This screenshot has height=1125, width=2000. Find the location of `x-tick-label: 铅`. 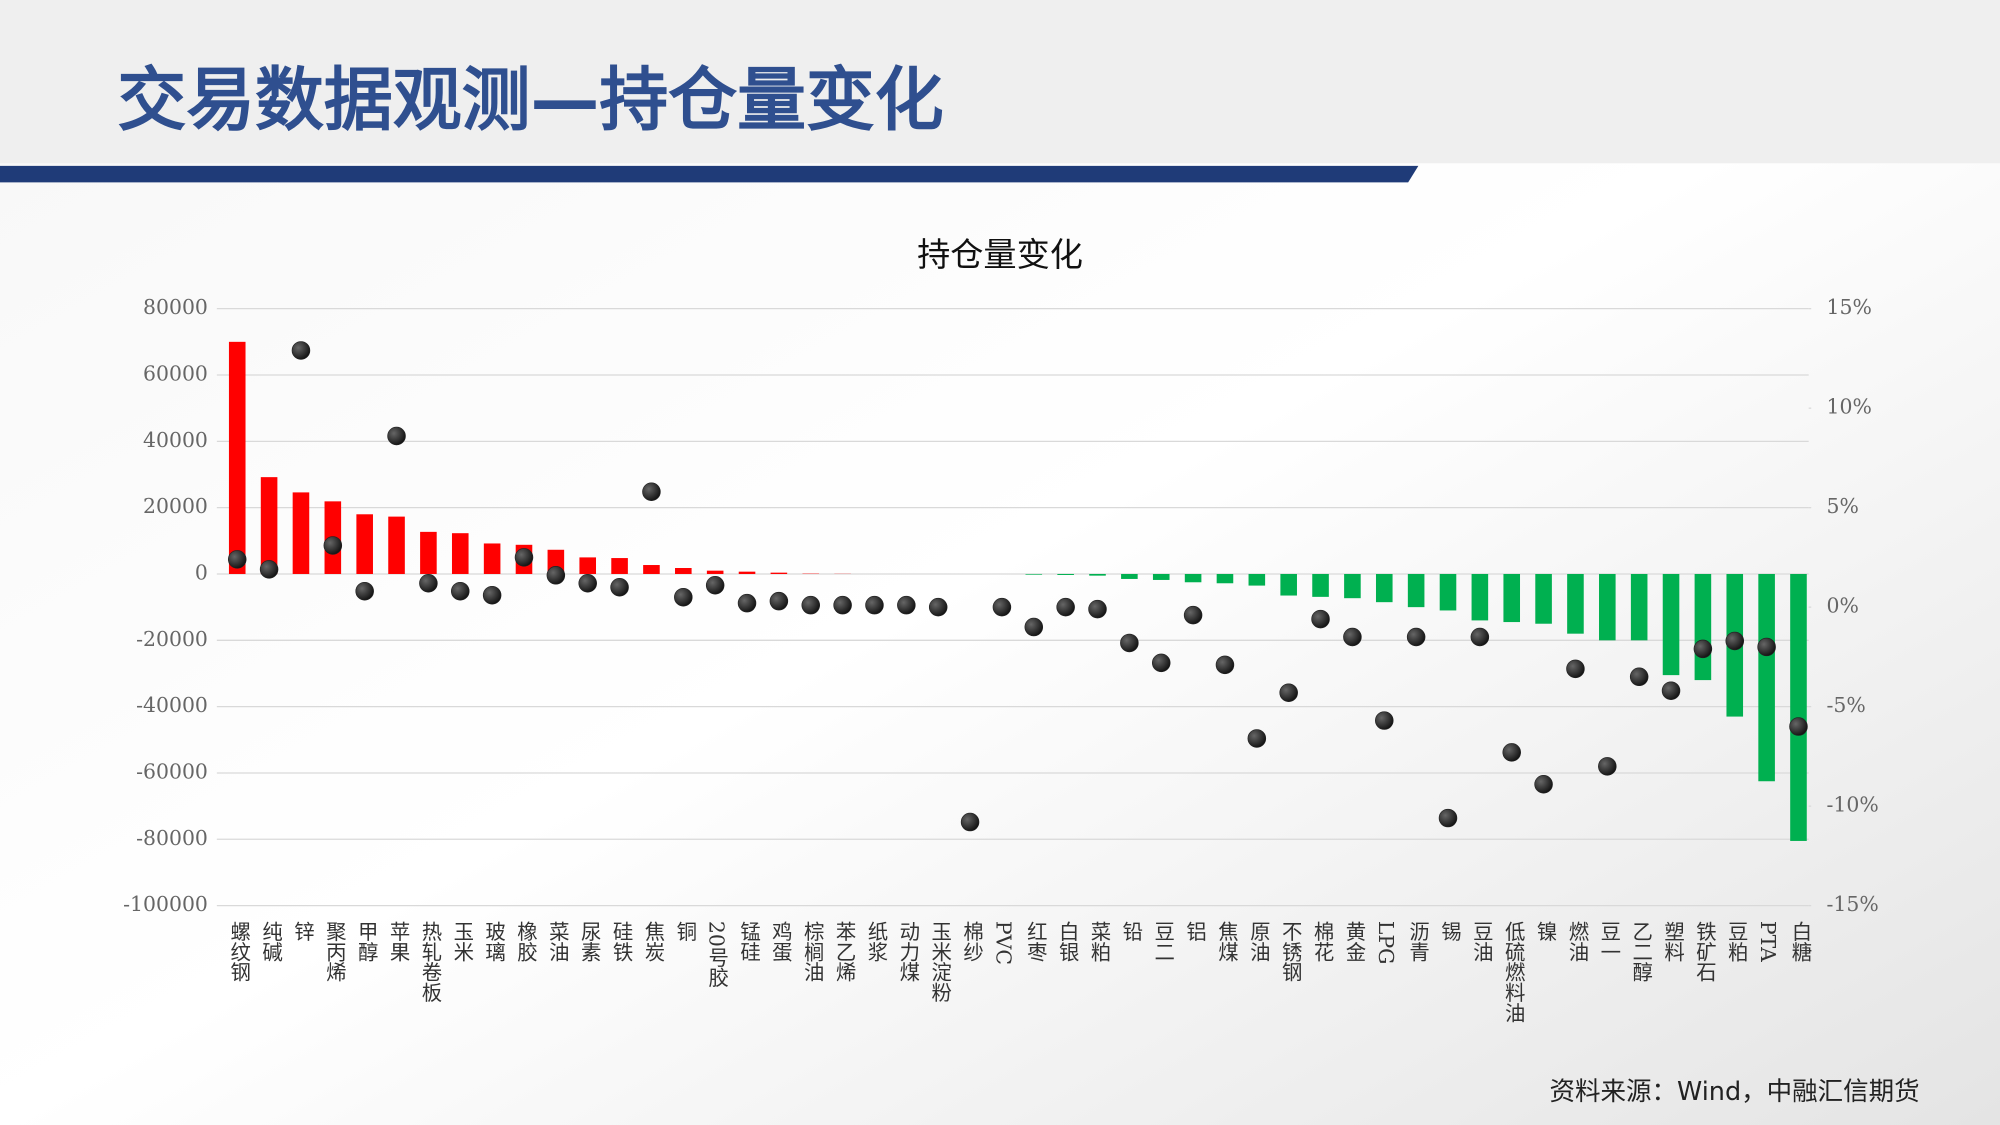

x-tick-label: 铅 is located at coordinates (1131, 931).